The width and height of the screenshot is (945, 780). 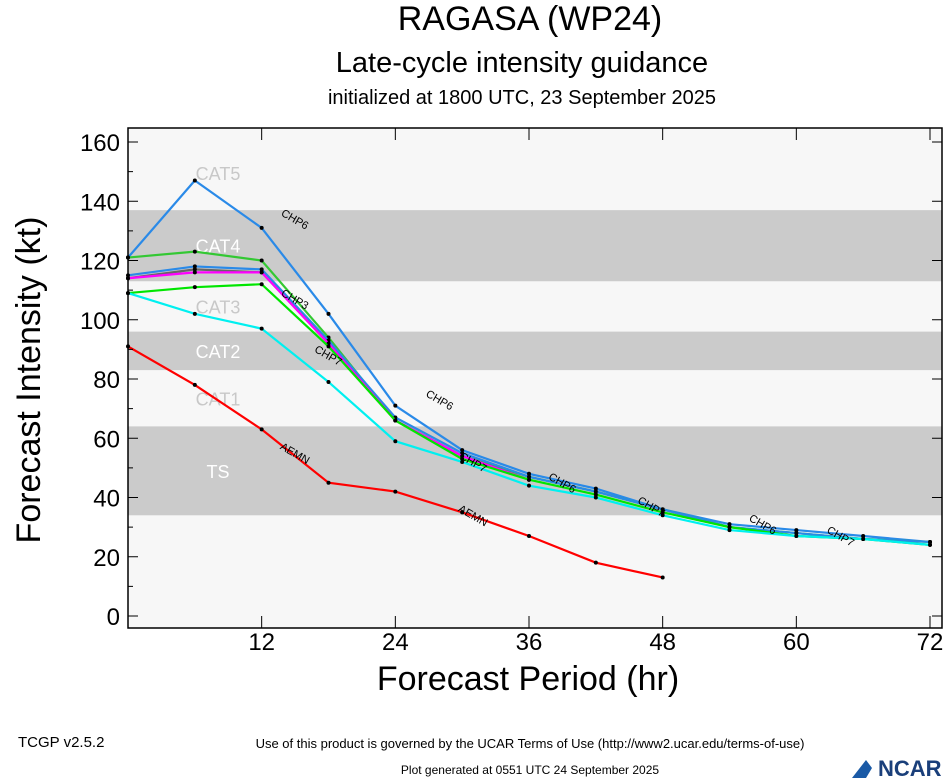 I want to click on y-tick-label: 60, so click(x=106, y=439).